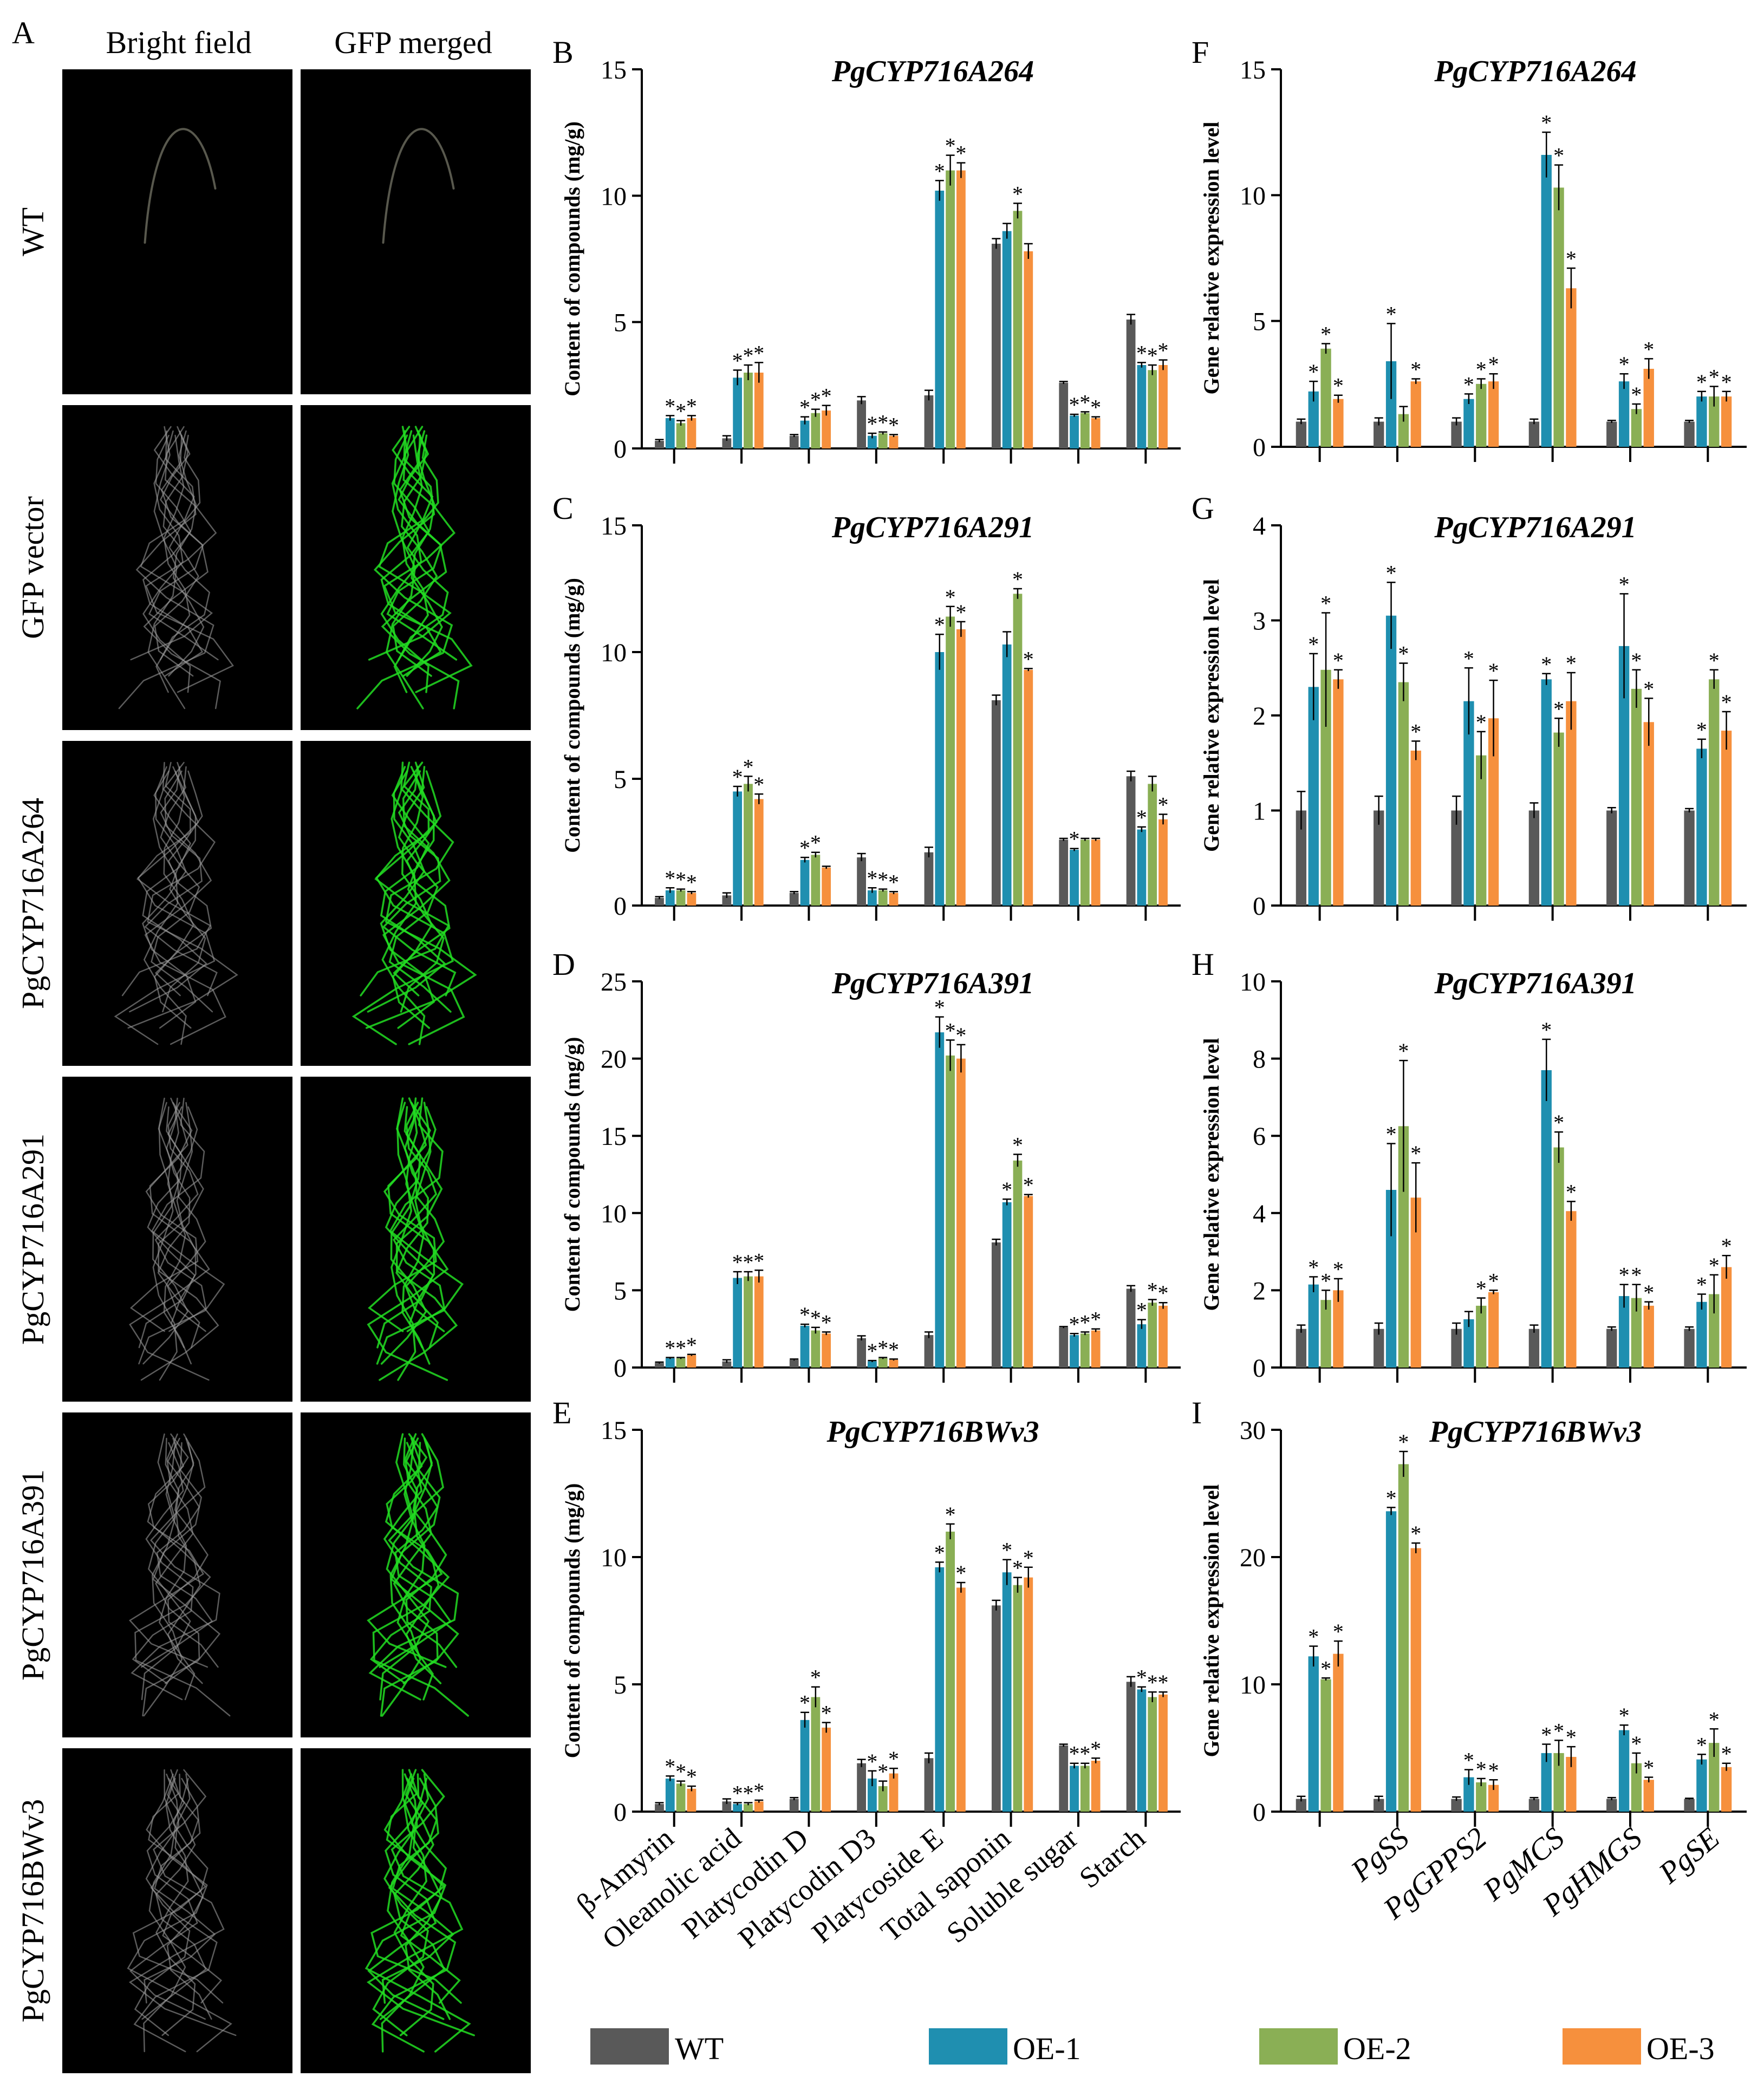 The width and height of the screenshot is (1764, 2077). I want to click on y-tick-label: 10, so click(614, 1558).